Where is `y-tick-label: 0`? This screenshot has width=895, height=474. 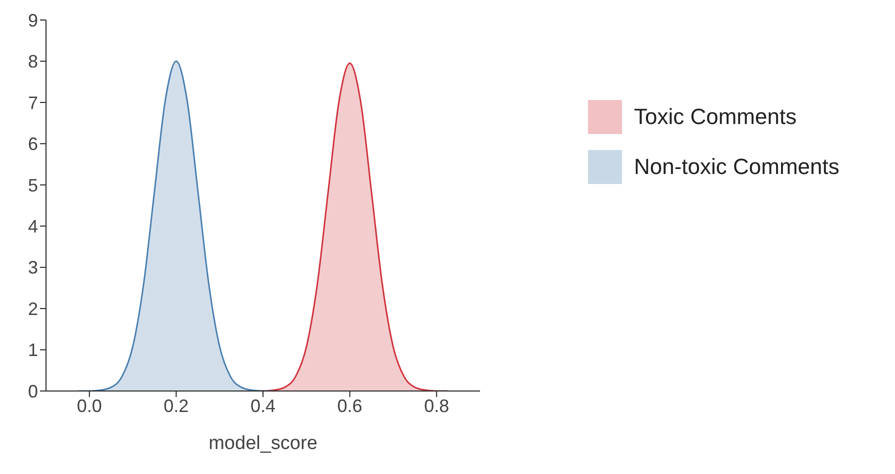
y-tick-label: 0 is located at coordinates (33, 391).